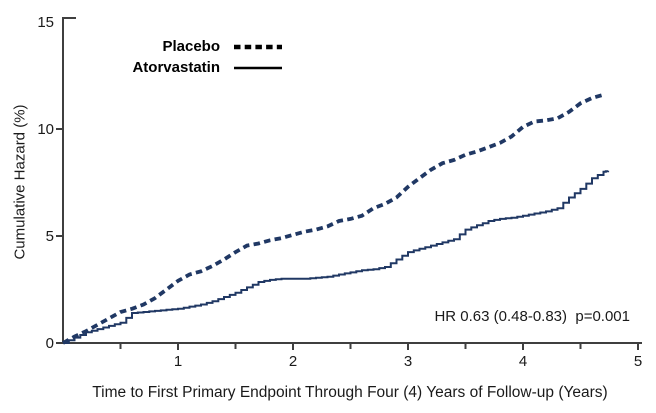  What do you see at coordinates (293, 361) in the screenshot?
I see `x-tick-label: 2` at bounding box center [293, 361].